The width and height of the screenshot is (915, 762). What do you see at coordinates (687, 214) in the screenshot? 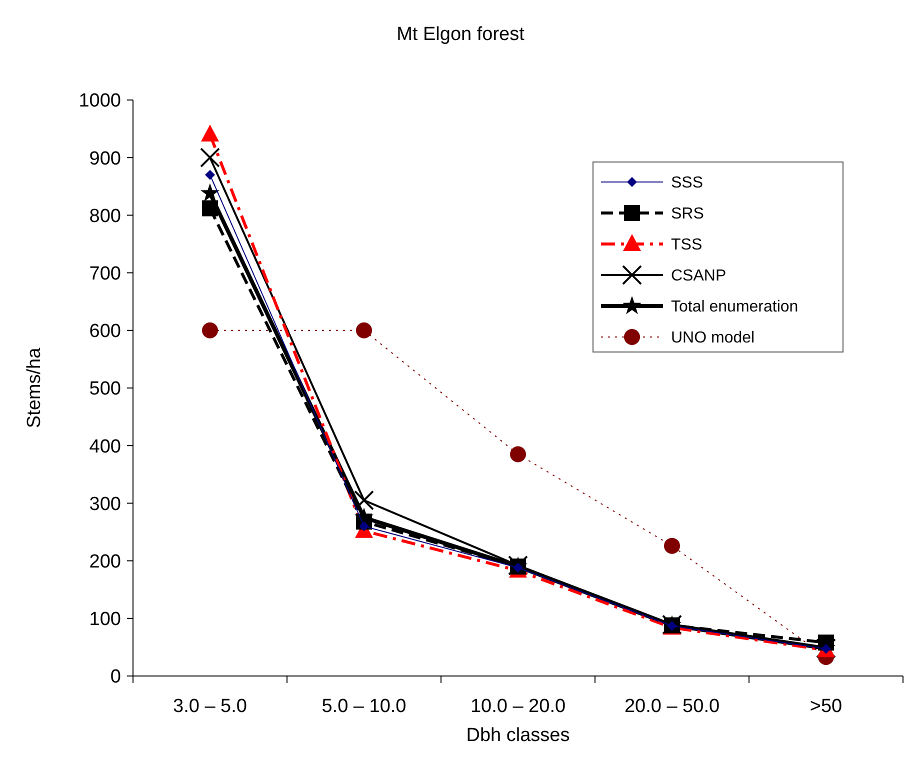
I see `legend-label: SRS` at bounding box center [687, 214].